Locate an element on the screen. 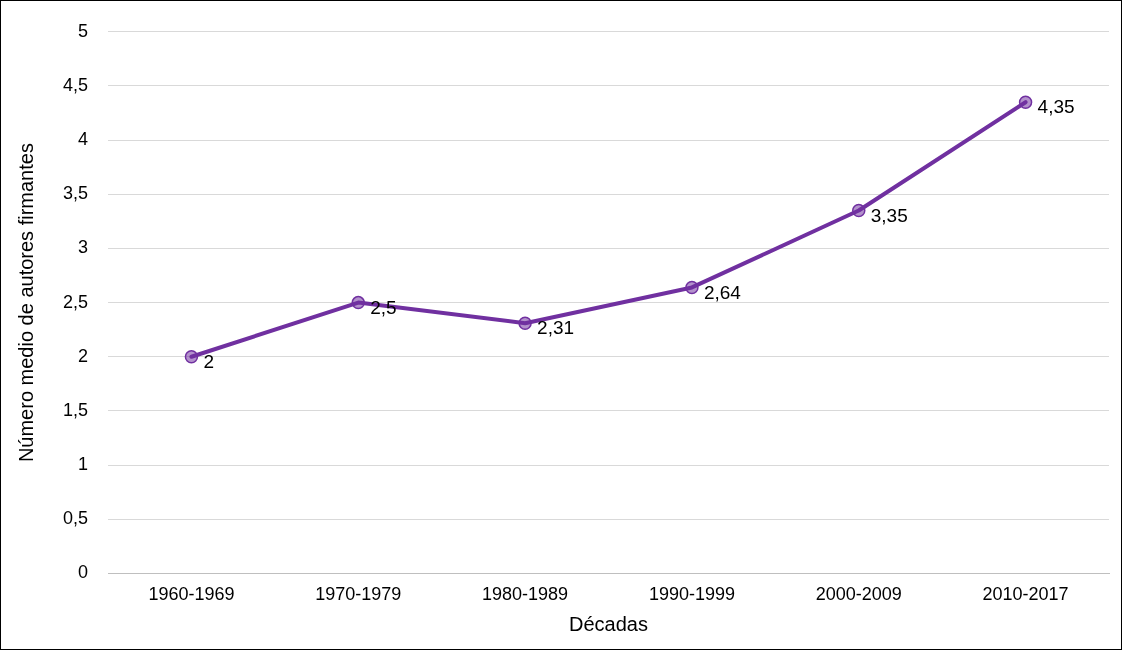  x-tick-label: 1960-1969 is located at coordinates (191, 594).